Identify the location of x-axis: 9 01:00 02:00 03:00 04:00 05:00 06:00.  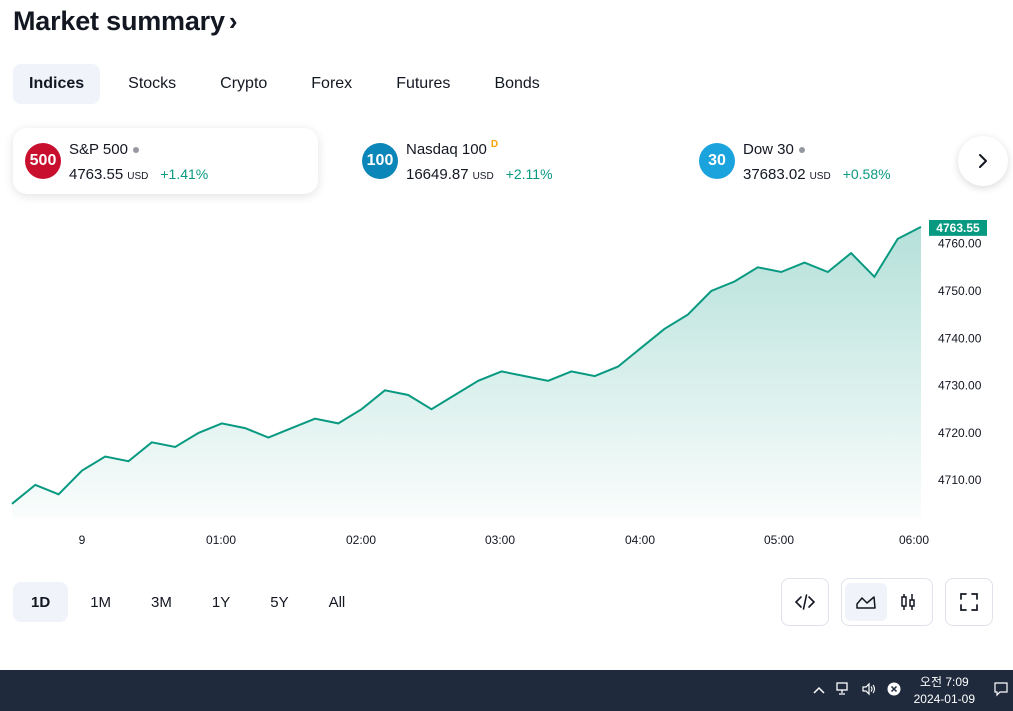
(504, 540).